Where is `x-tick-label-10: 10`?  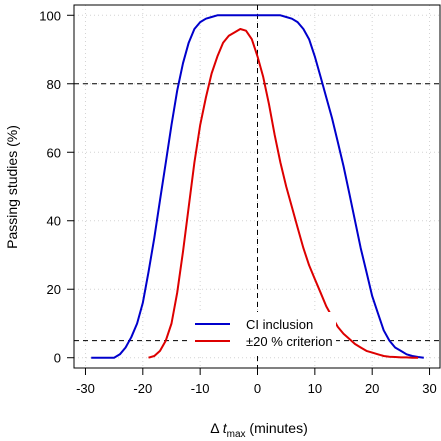
x-tick-label-10: 10 is located at coordinates (315, 388).